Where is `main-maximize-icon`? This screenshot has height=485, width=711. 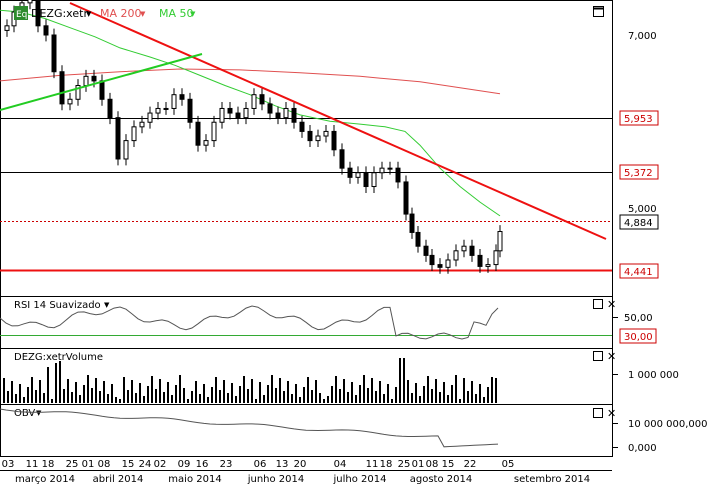
main-maximize-icon is located at coordinates (598, 11).